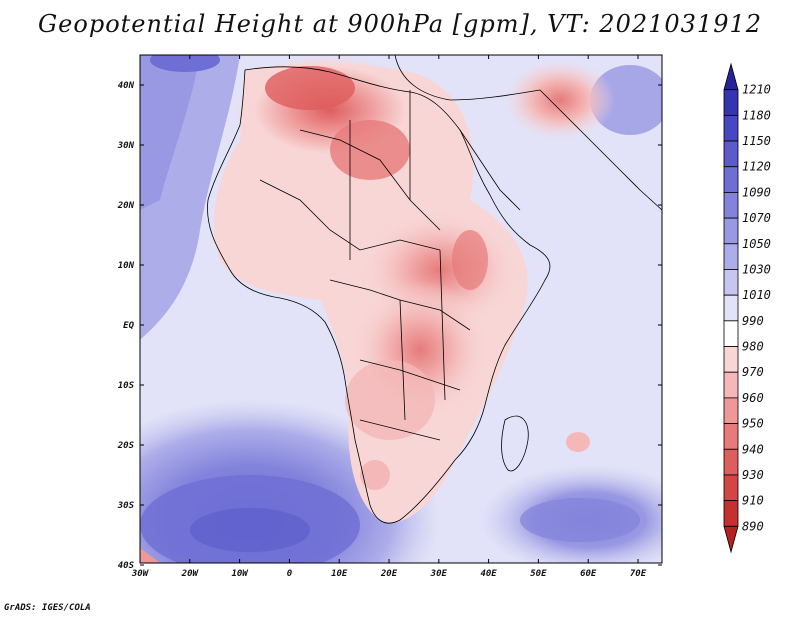 The image size is (800, 618). I want to click on lon-label: 20E, so click(389, 574).